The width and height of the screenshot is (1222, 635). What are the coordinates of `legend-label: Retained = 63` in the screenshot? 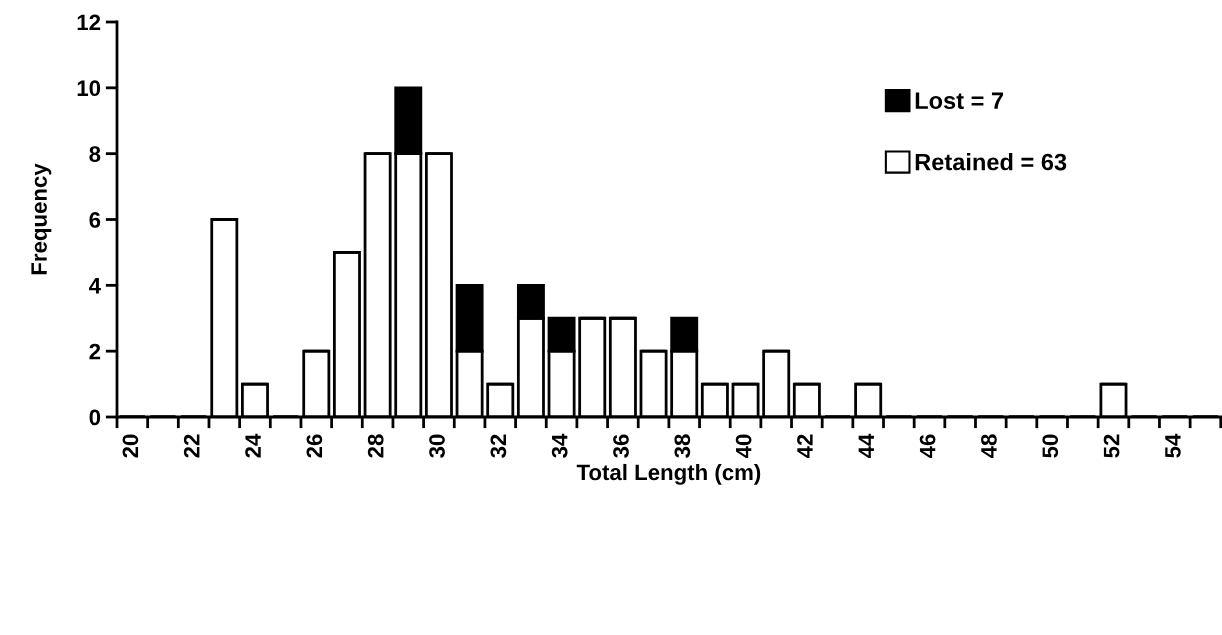 It's located at (991, 162).